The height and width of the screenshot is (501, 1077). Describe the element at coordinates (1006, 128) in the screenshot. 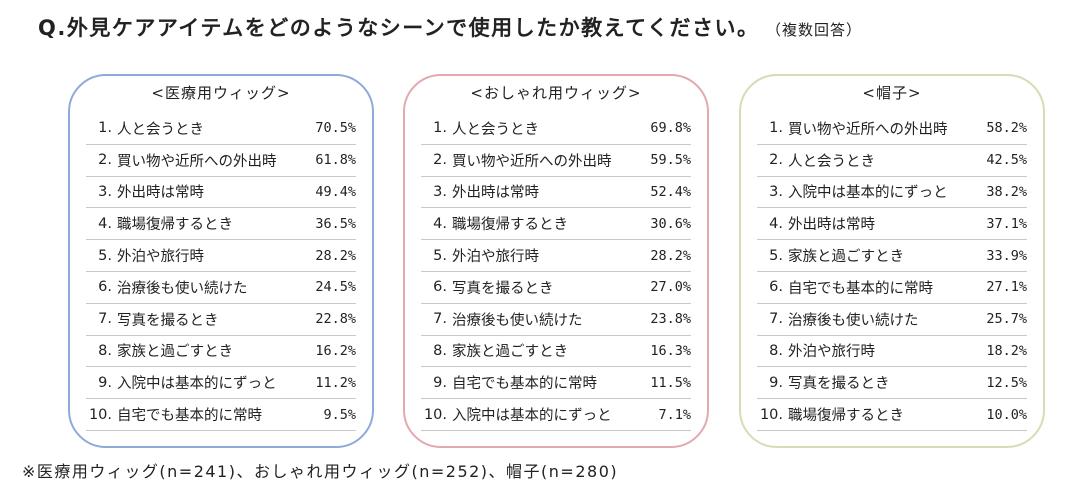

I see `percentage-value: 58.2%` at that location.